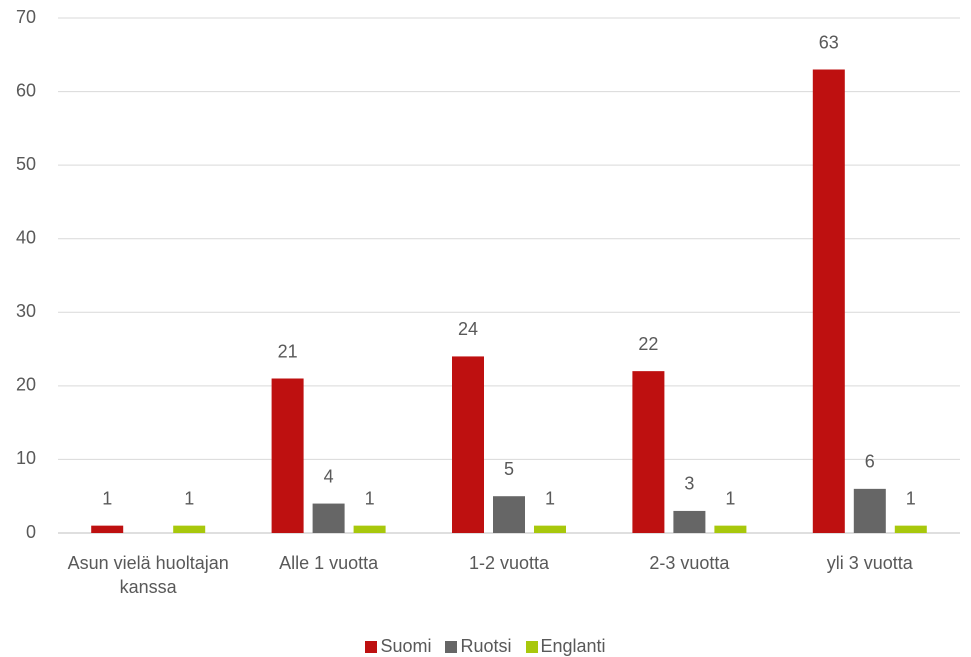  I want to click on data-label: 21, so click(288, 351).